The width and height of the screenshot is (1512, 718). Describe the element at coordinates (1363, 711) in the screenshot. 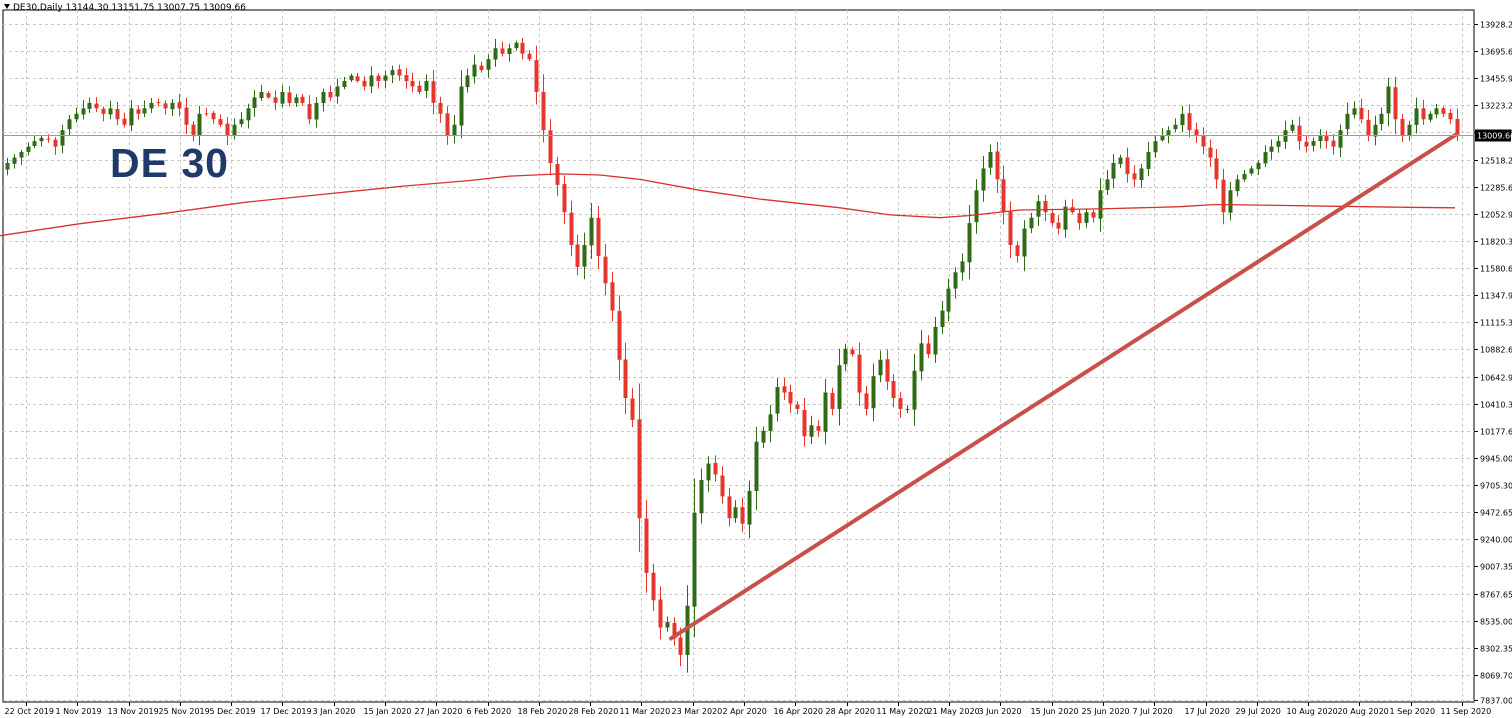

I see `x-tick-label: 20 Aug 2020` at that location.